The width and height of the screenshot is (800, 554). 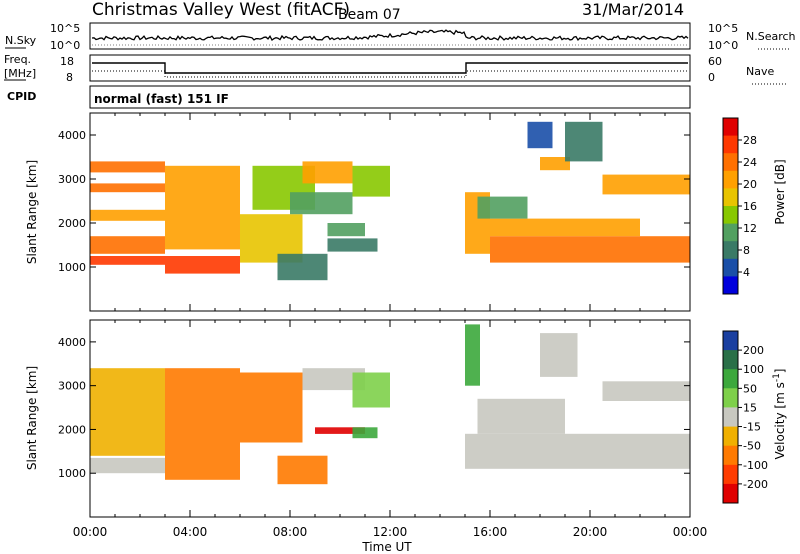 What do you see at coordinates (21, 40) in the screenshot?
I see `nsky-label: N.Sky` at bounding box center [21, 40].